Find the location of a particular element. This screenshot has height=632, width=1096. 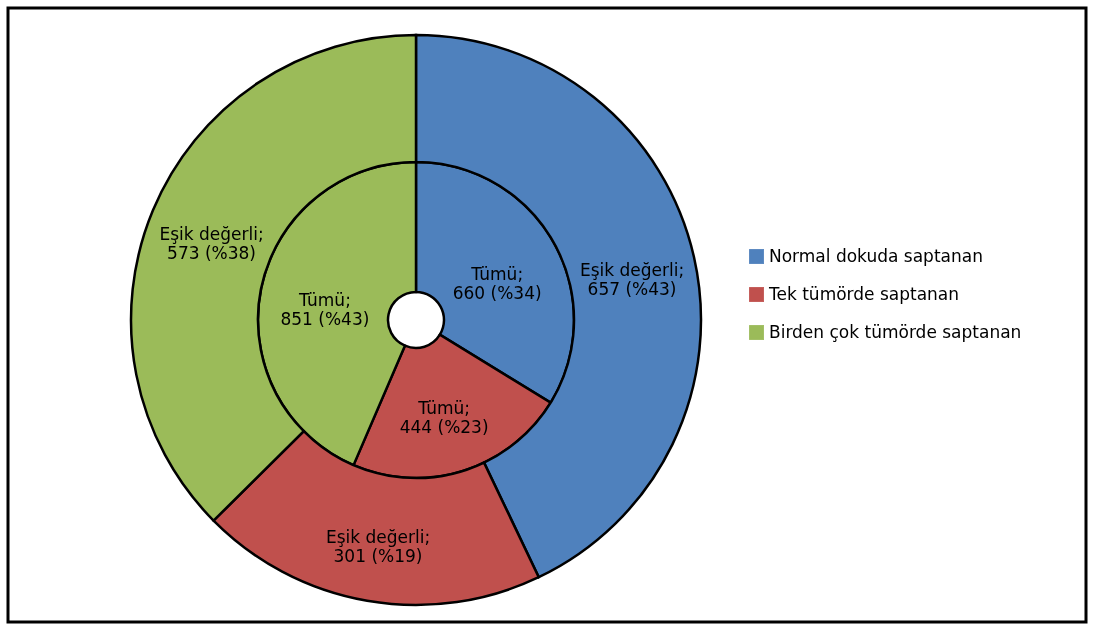

data-label: 657 (%43) is located at coordinates (632, 289).